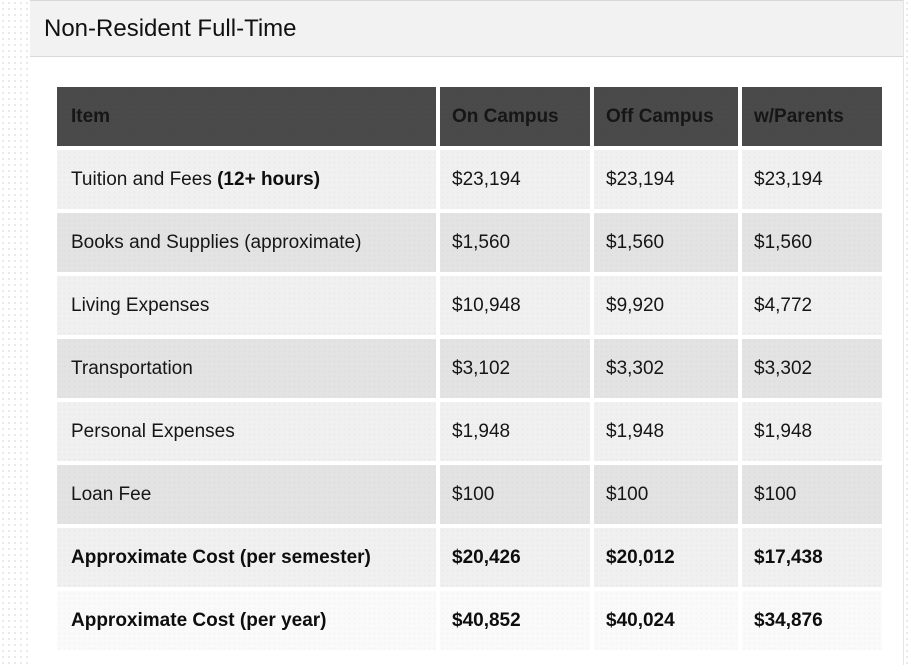 This screenshot has height=665, width=908. Describe the element at coordinates (153, 431) in the screenshot. I see `item-label: Personal Expenses` at that location.